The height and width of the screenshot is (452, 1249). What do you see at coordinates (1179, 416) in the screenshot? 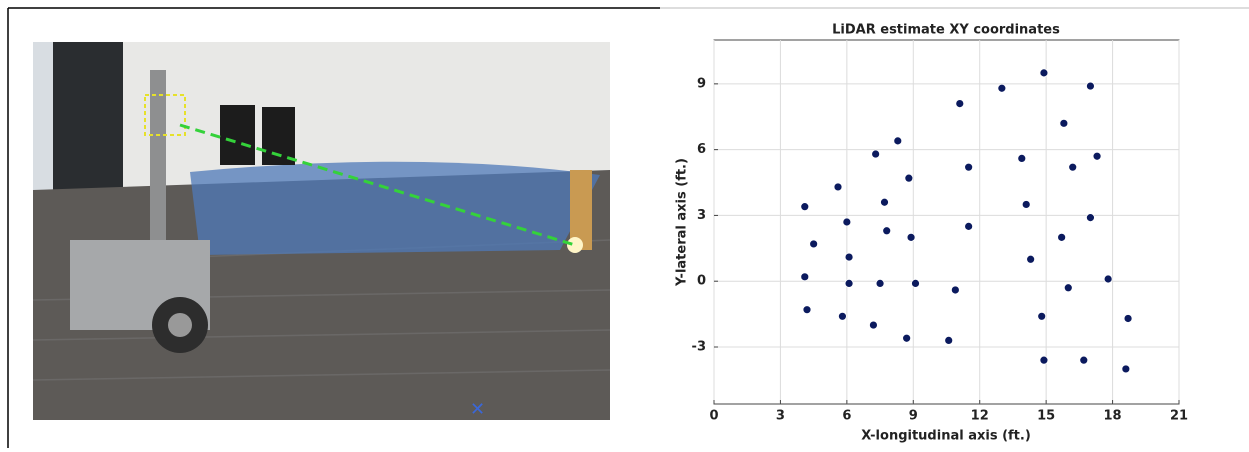
I see `x-tick-label: 21` at bounding box center [1179, 416].